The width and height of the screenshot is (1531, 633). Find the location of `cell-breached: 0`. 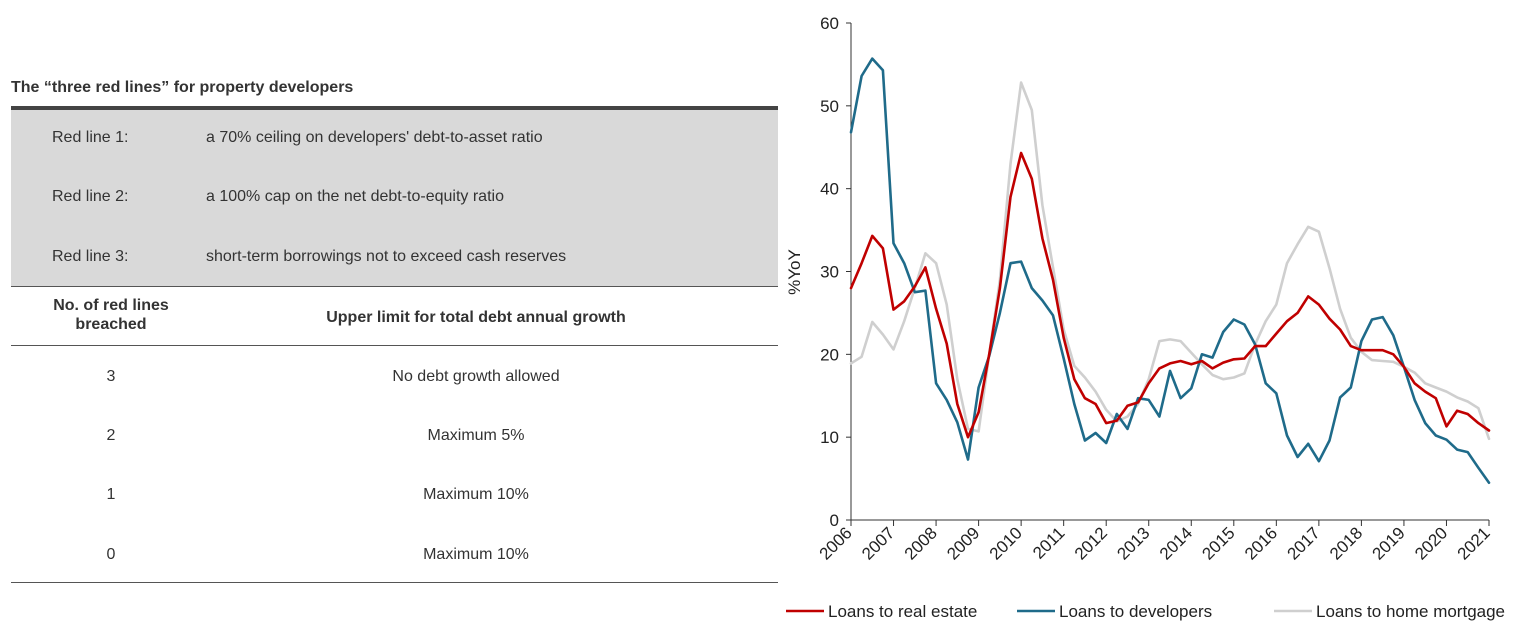

cell-breached: 0 is located at coordinates (111, 554).